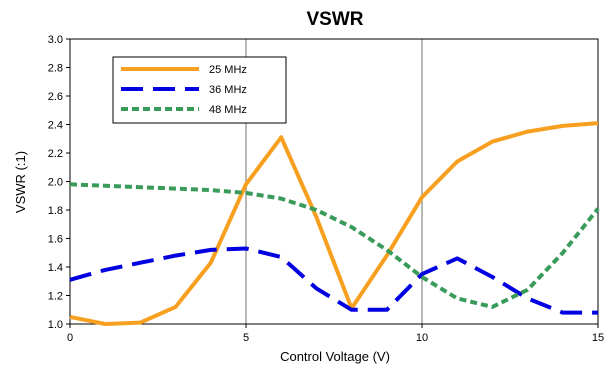 This screenshot has height=371, width=609. What do you see at coordinates (20, 182) in the screenshot?
I see `y-axis-label: VSWR (:1)` at bounding box center [20, 182].